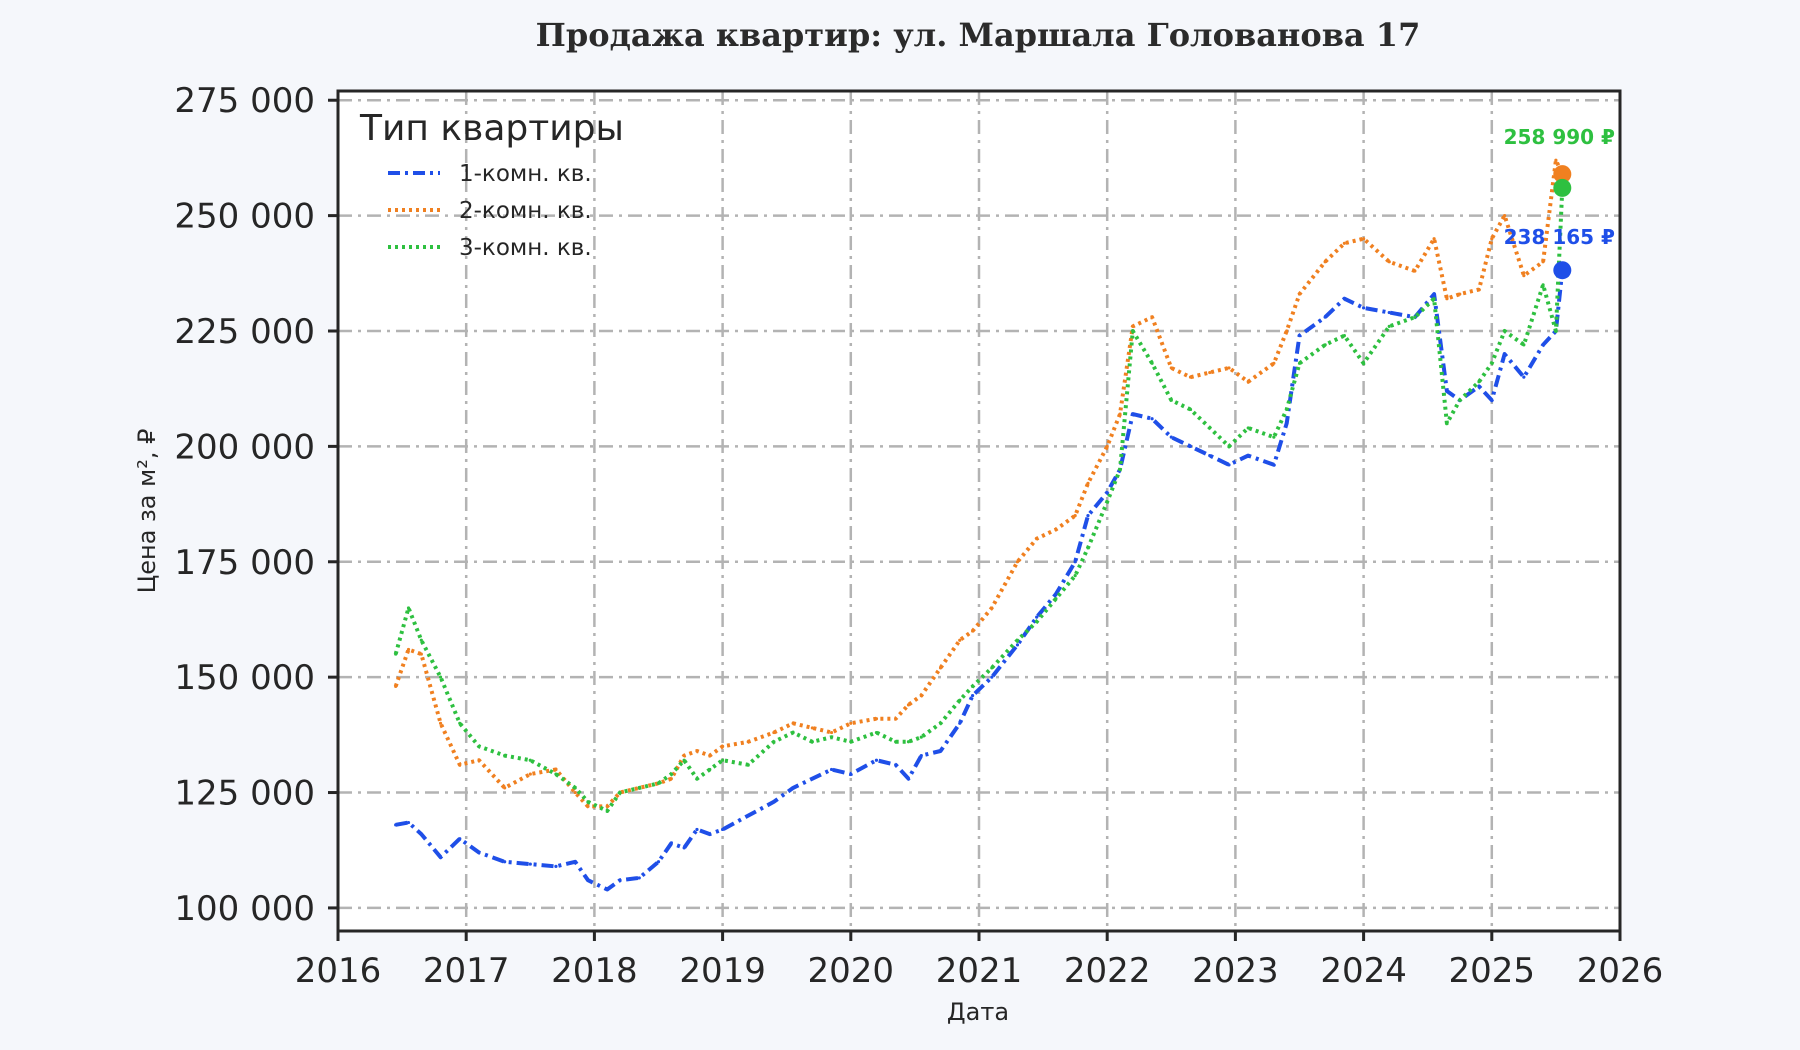 The height and width of the screenshot is (1050, 1800). Describe the element at coordinates (979, 971) in the screenshot. I see `x-tick-label: 2021` at that location.